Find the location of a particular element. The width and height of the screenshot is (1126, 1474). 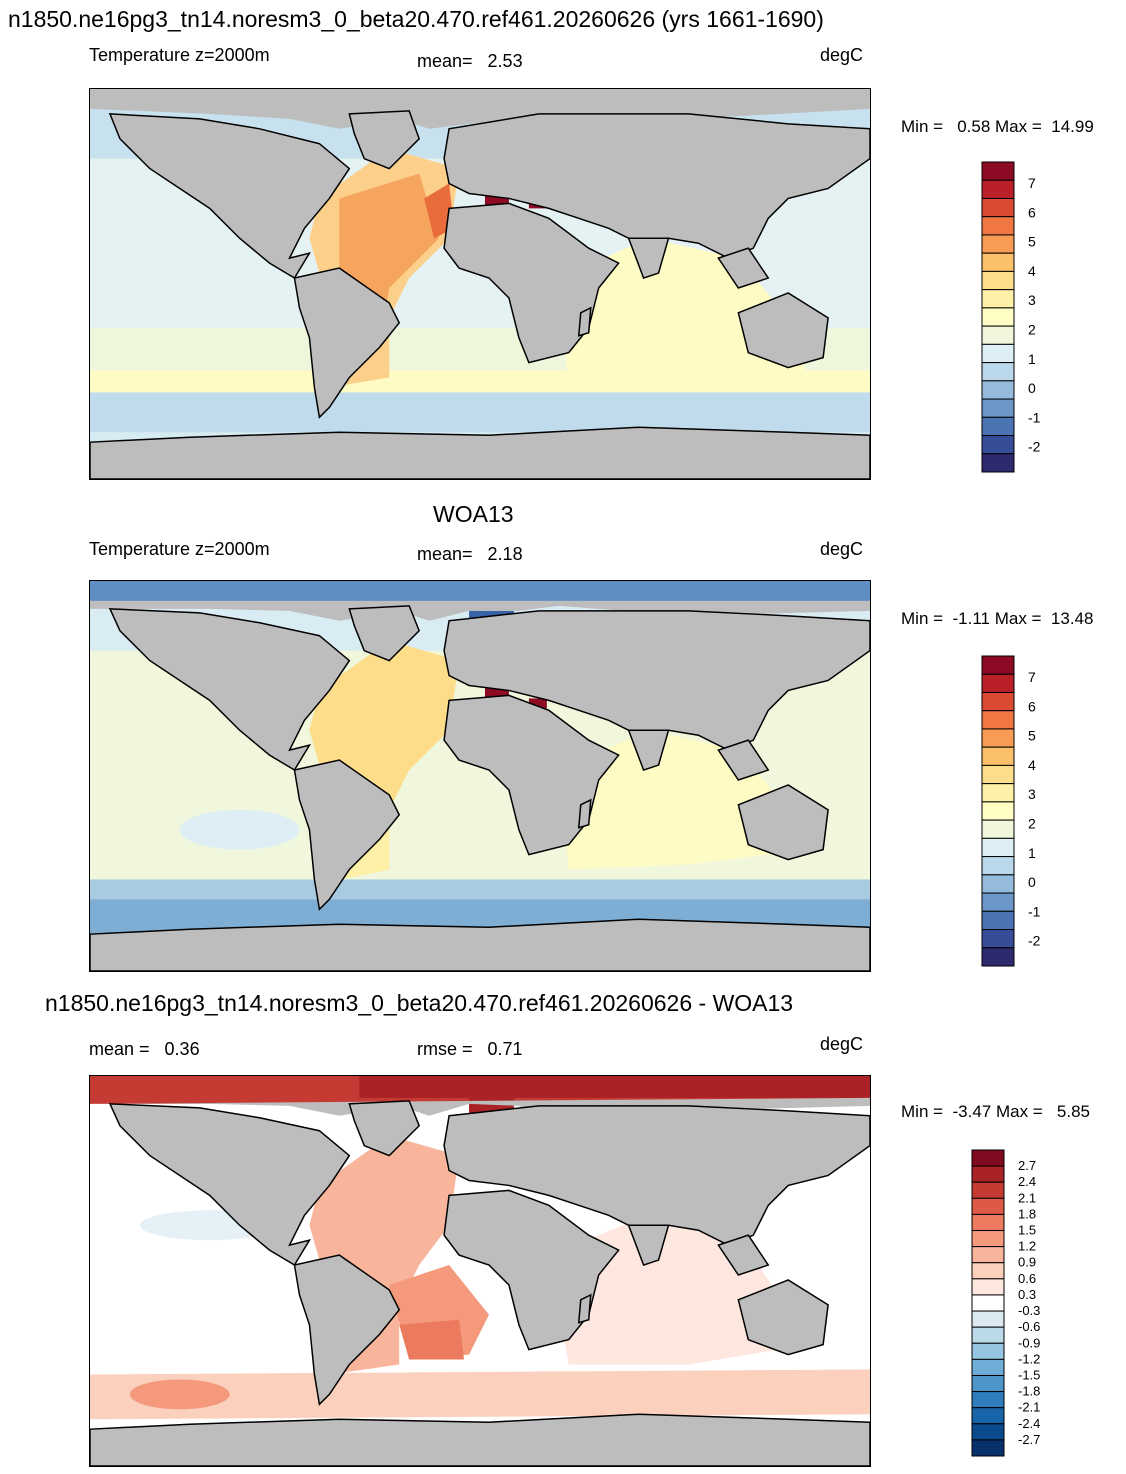

colorbar-svg-obs: 7 6 5 4 3 2 1 0 -1 -2 is located at coordinates (1011, 811).